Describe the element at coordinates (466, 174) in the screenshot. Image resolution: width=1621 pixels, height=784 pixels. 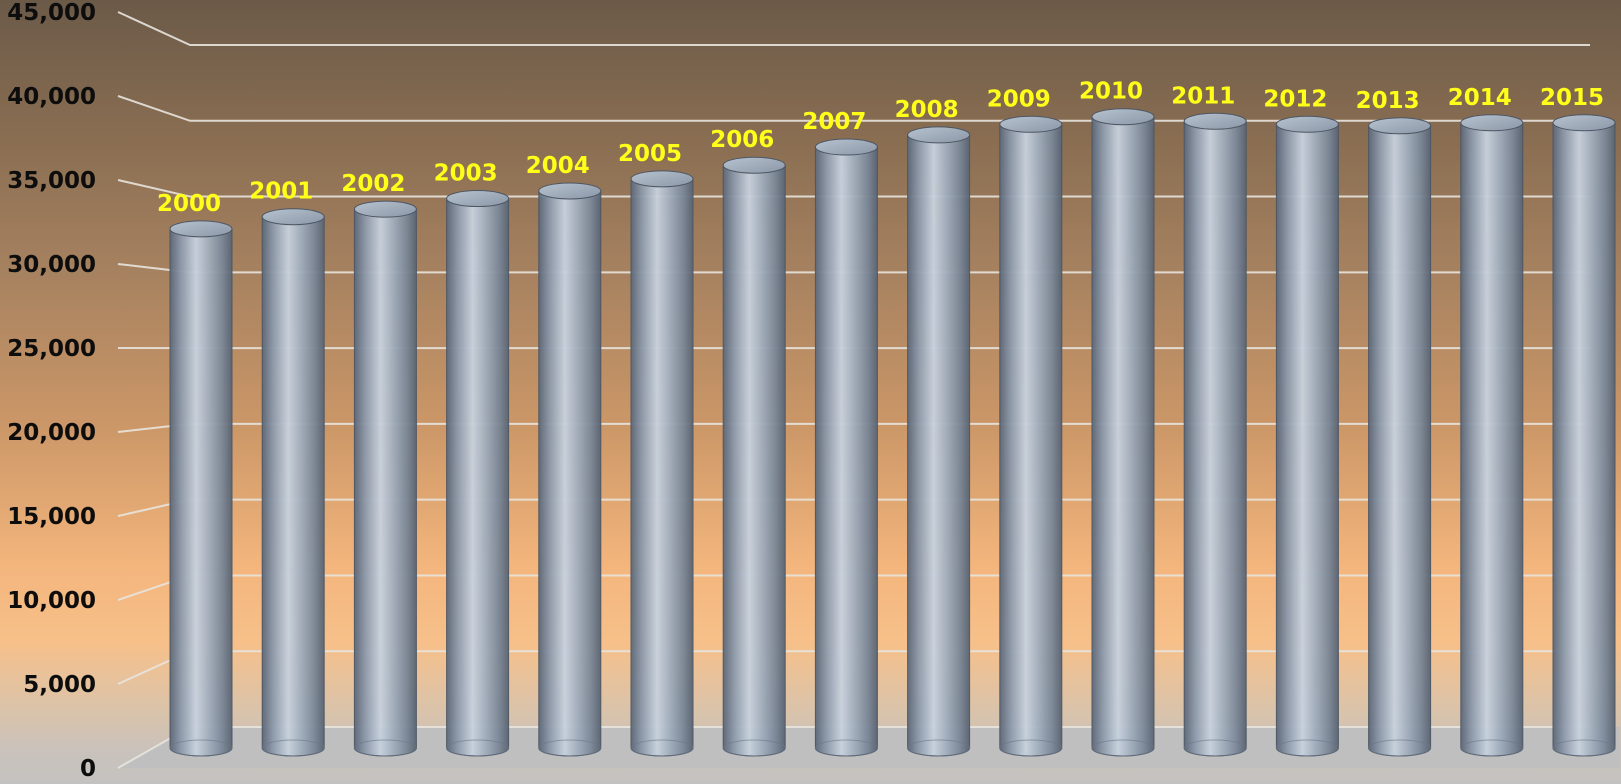
I see `data-label: 2003` at that location.